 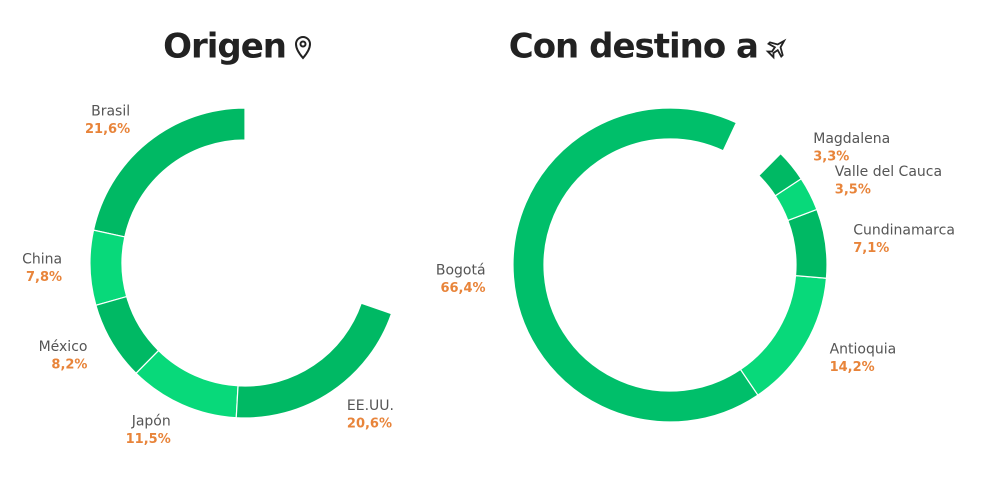 I want to click on value-label: 8,2%, so click(x=69, y=365).